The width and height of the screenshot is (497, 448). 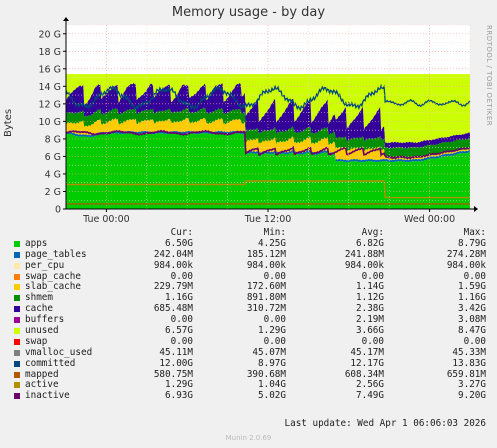 I want to click on legend-series-name: committed, so click(x=50, y=363).